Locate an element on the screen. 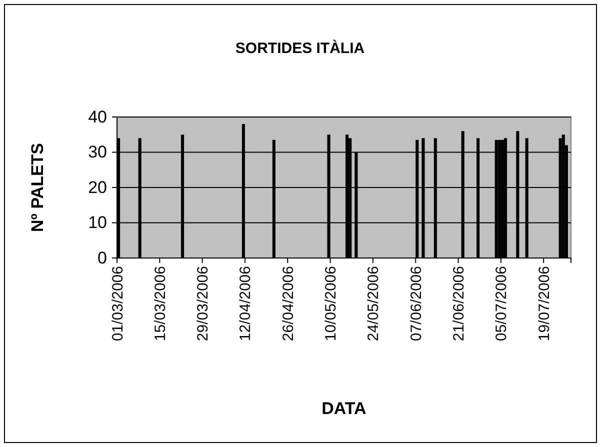  x-tick-label: 21/06/2006 is located at coordinates (459, 304).